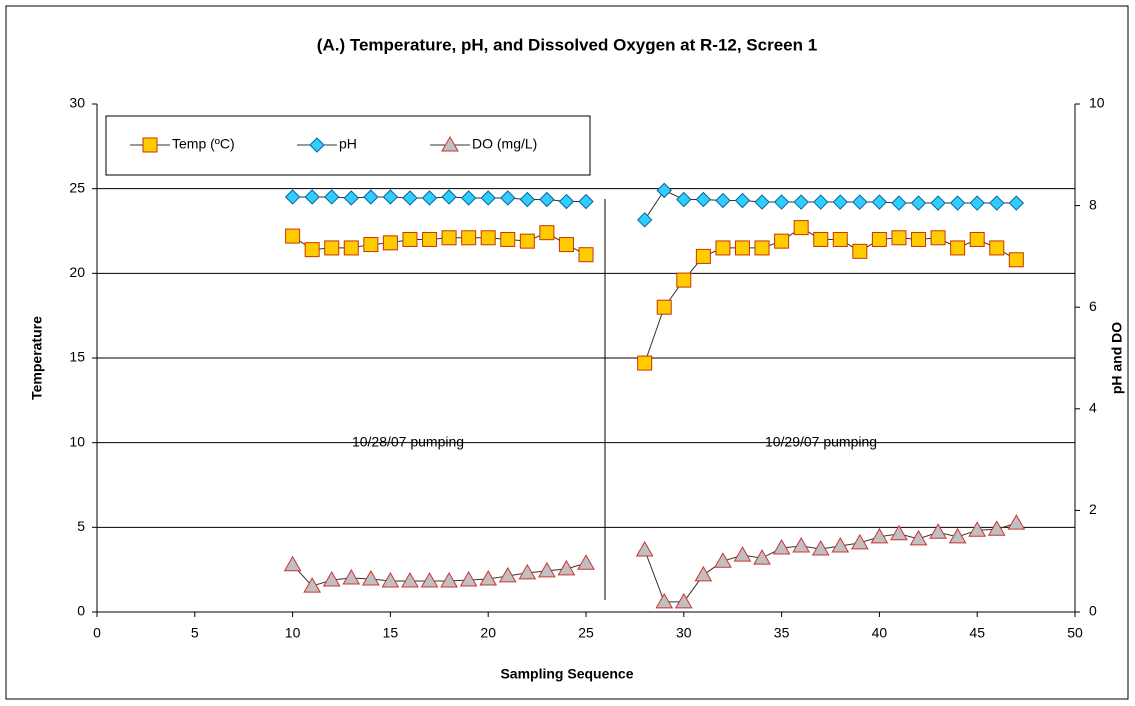  Describe the element at coordinates (586, 633) in the screenshot. I see `x-tick-label: 25` at that location.